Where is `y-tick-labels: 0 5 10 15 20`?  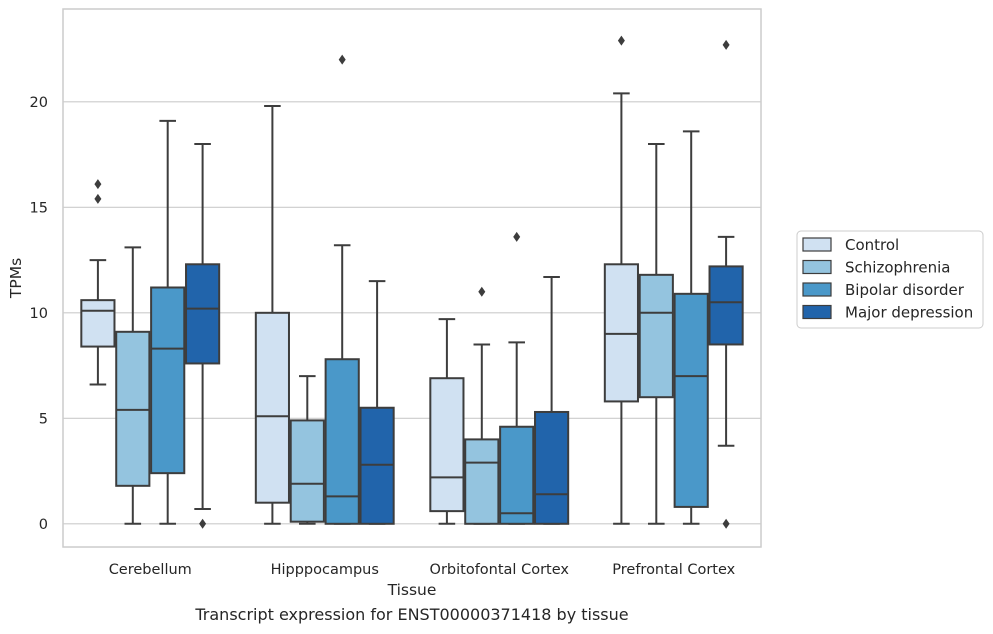
y-tick-labels: 0 5 10 15 20 is located at coordinates (39, 314).